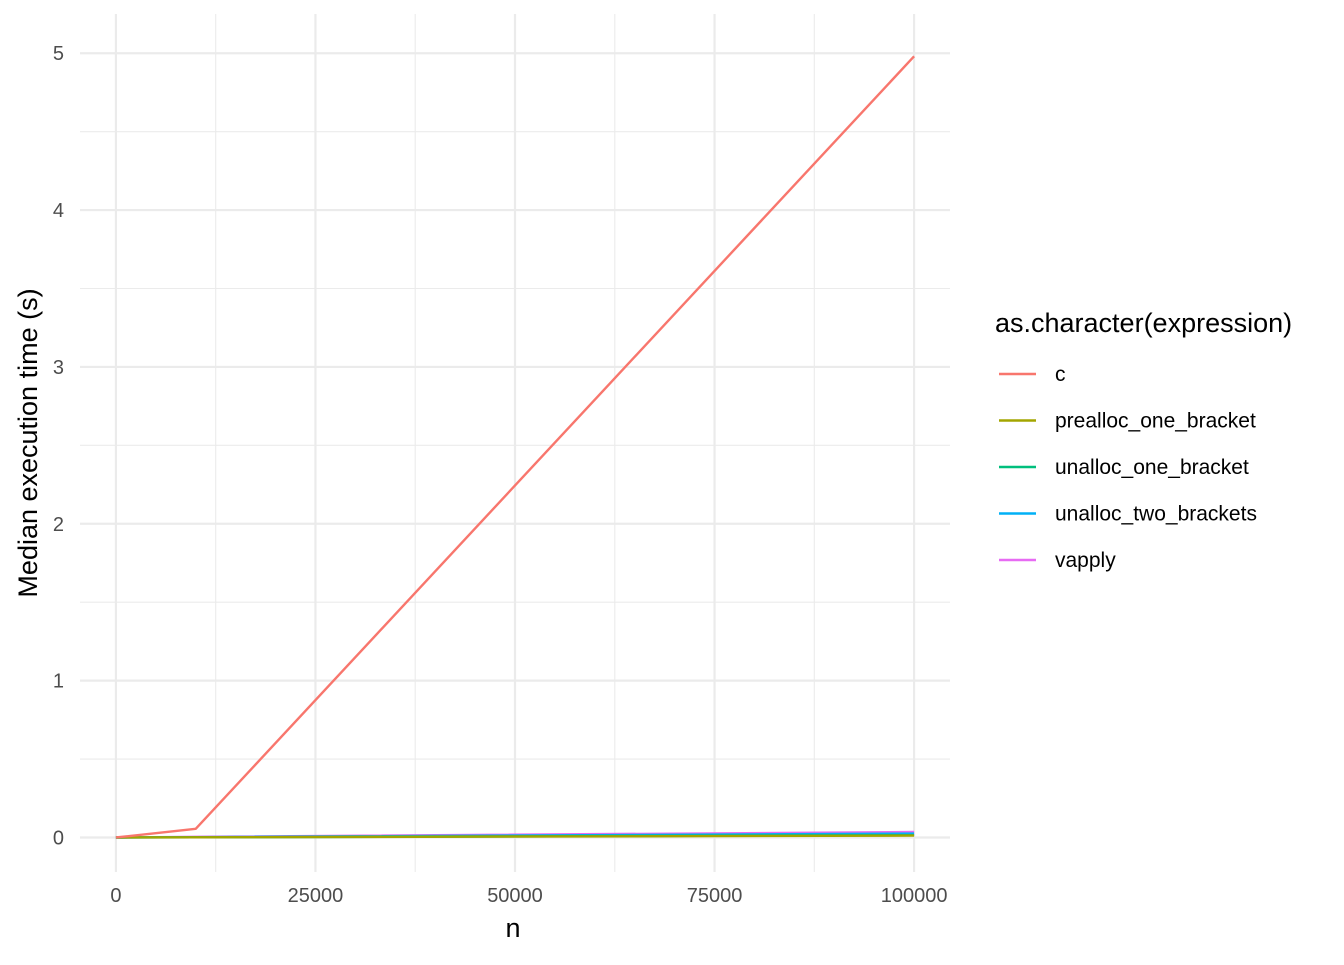  I want to click on x-tick-label: 25000, so click(316, 896).